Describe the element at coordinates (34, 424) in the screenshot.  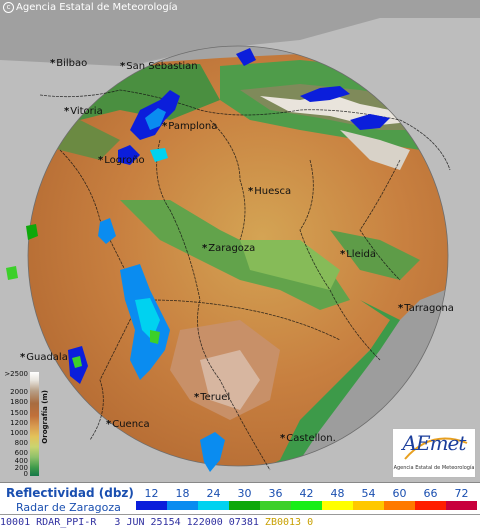
I see `orography-colorbar` at that location.